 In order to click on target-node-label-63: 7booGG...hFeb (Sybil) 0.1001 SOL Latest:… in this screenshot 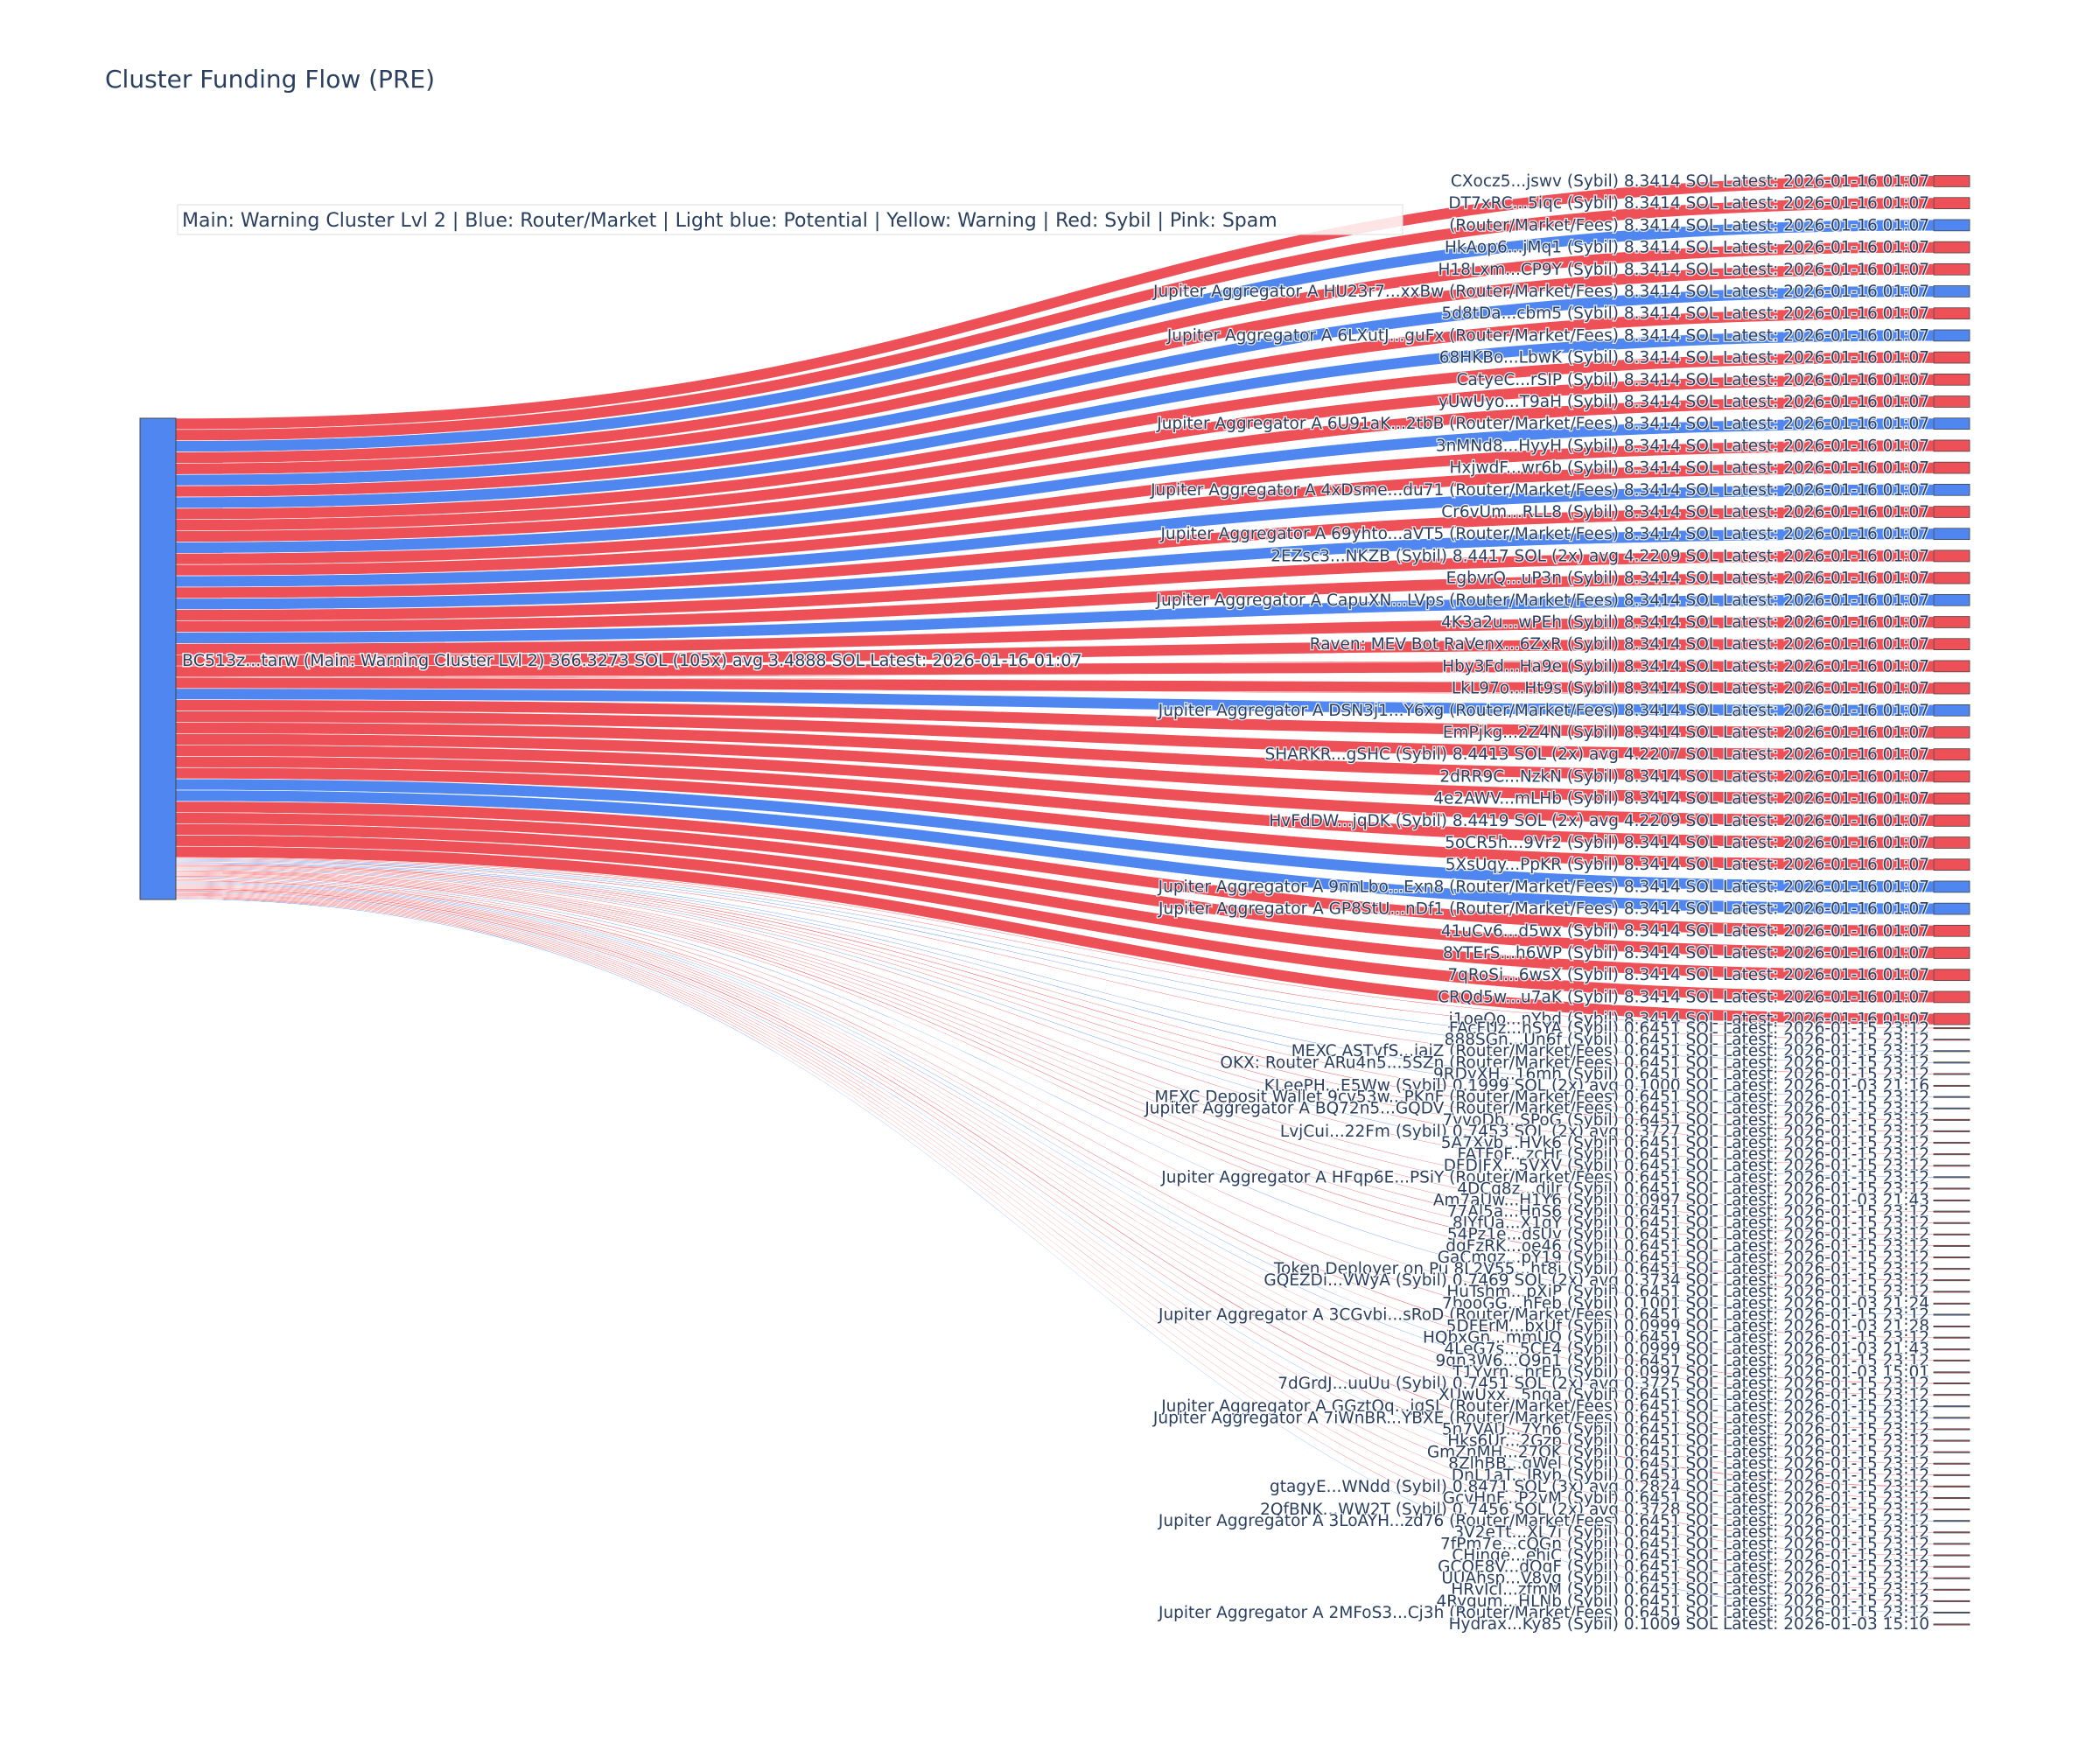, I will do `click(1685, 1303)`.